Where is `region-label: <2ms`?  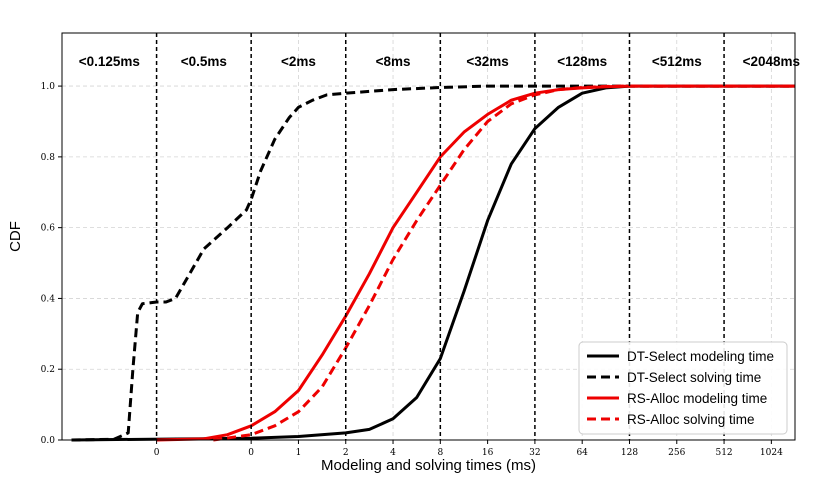 region-label: <2ms is located at coordinates (298, 61).